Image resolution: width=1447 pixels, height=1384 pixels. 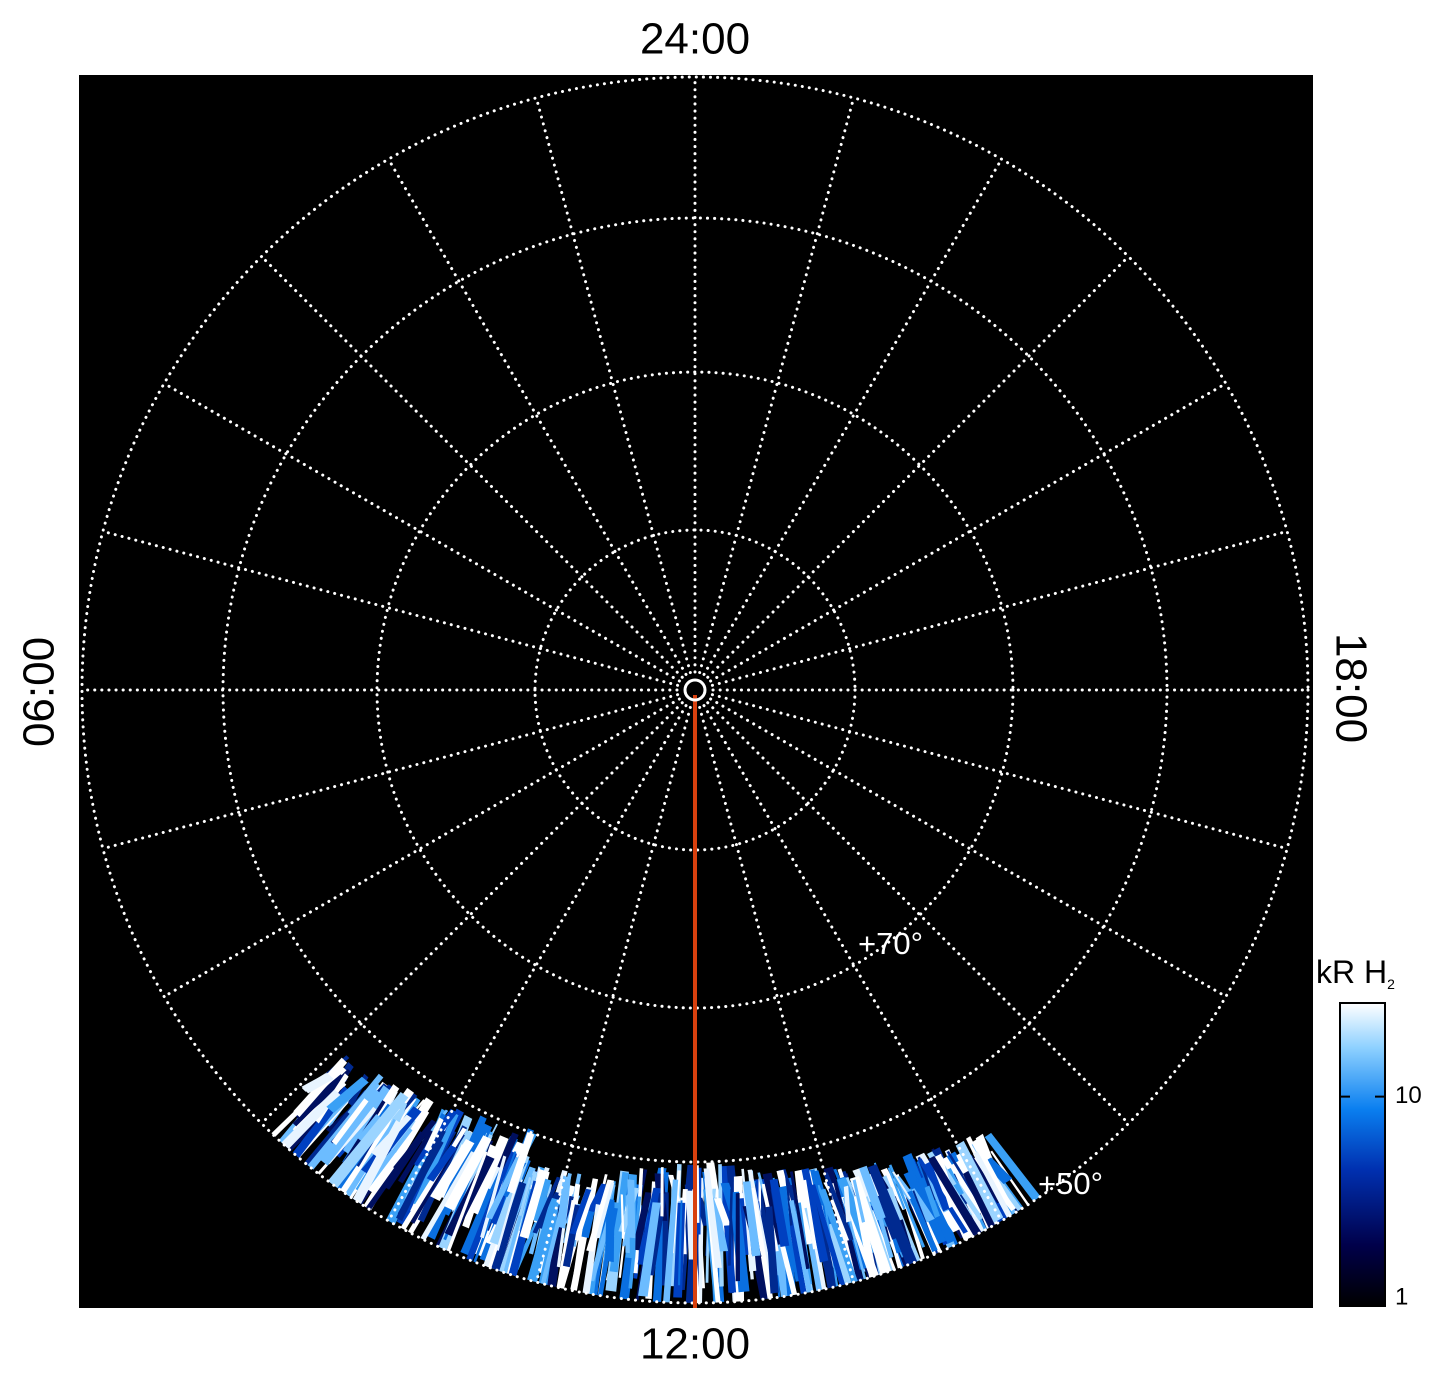 I want to click on pole-marker, so click(x=695, y=690).